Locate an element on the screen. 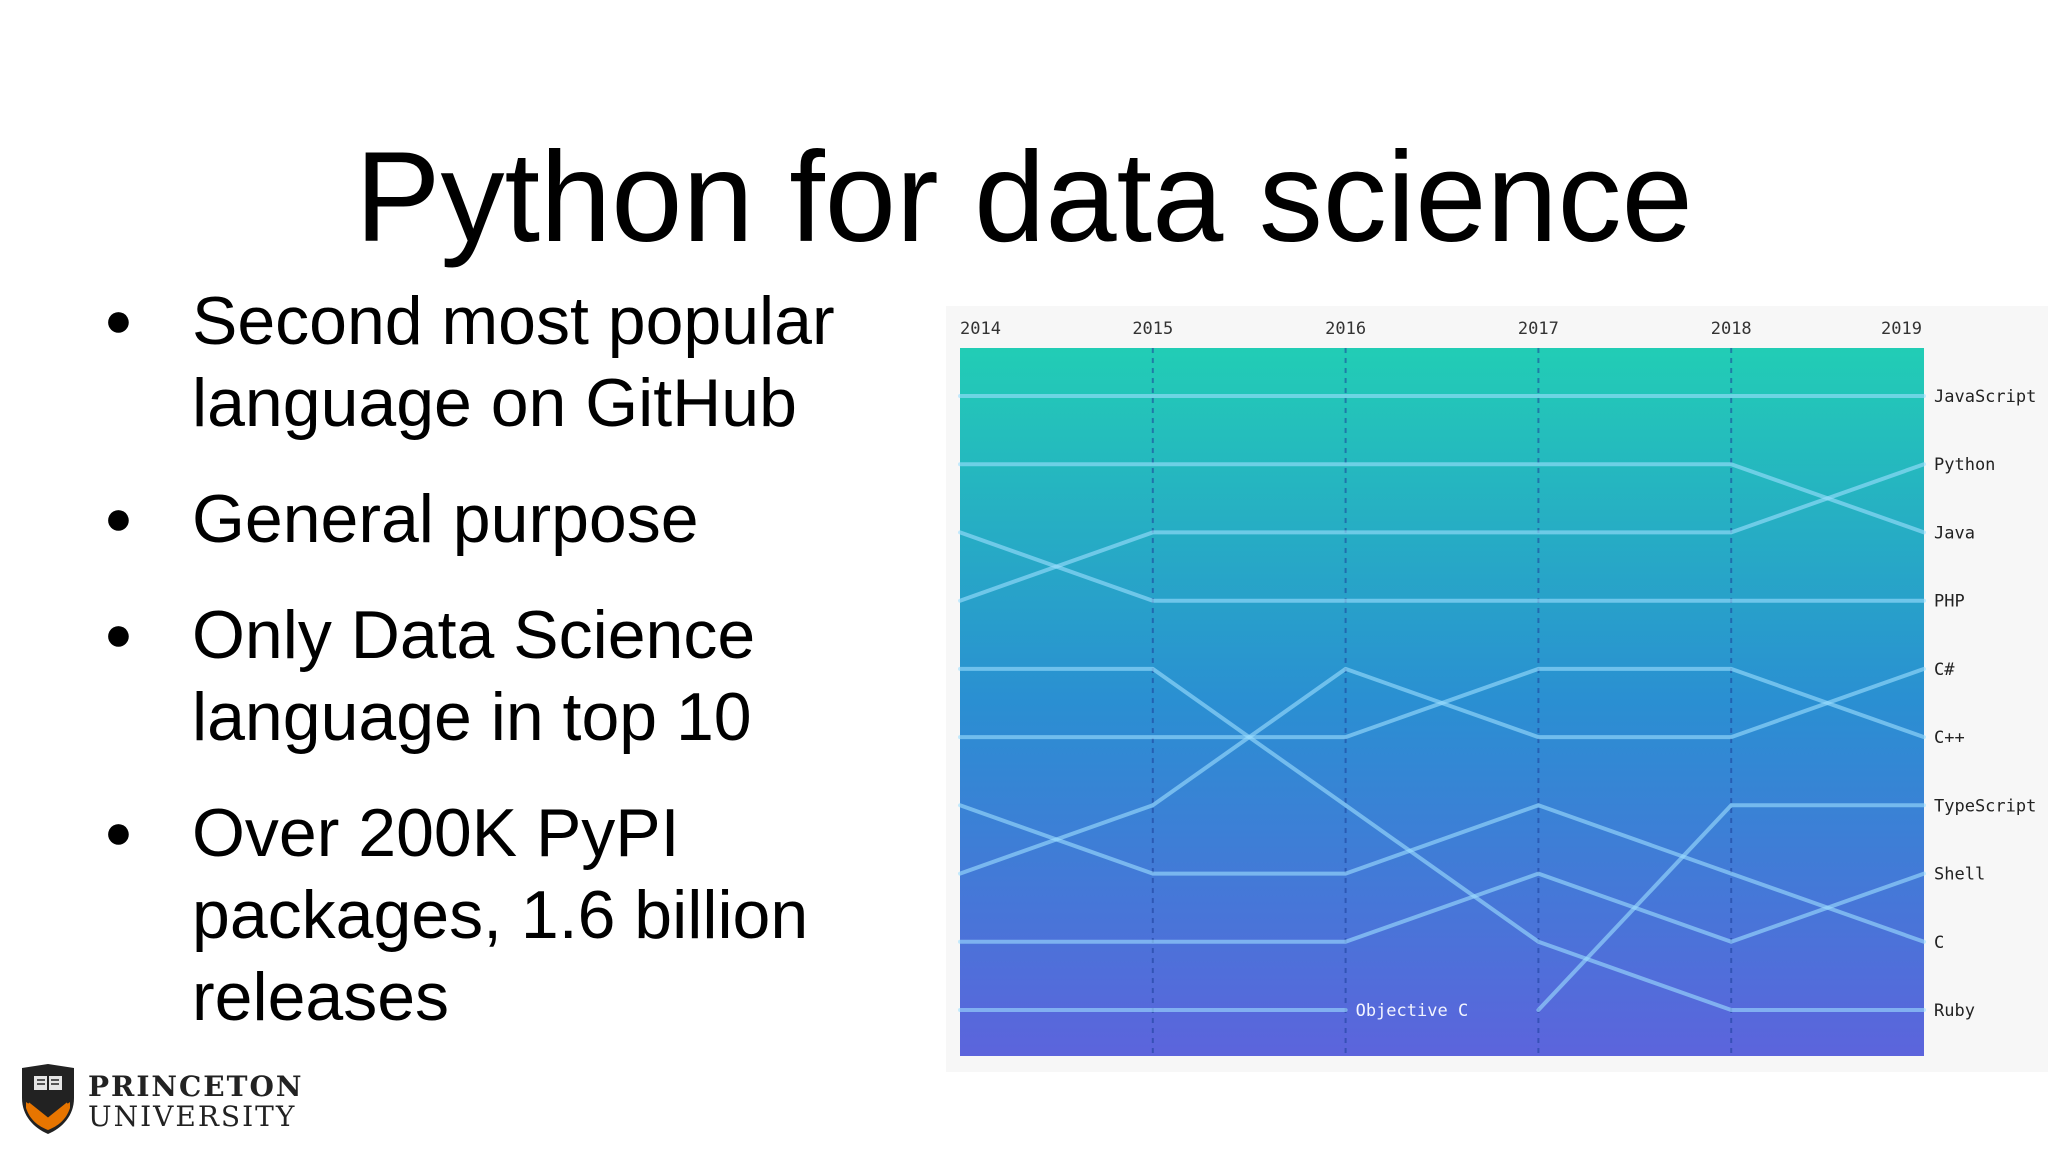  series-line-c- is located at coordinates (1442, 703).